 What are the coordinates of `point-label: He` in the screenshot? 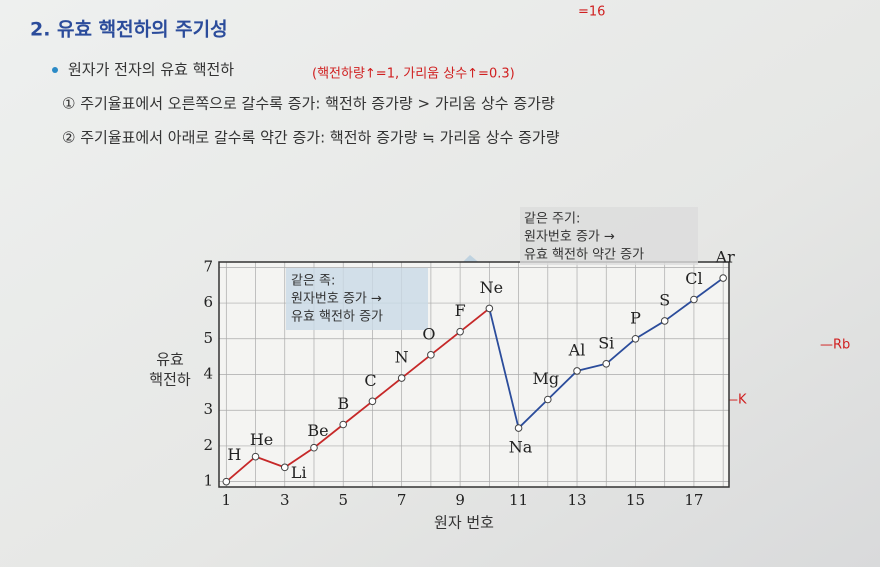 It's located at (261, 439).